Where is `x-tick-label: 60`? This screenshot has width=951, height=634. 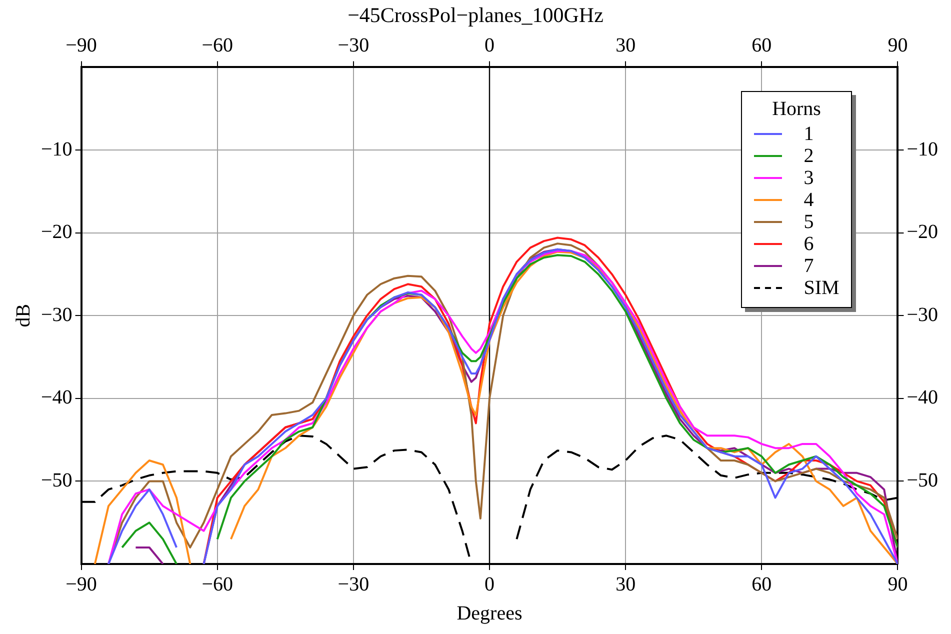 x-tick-label: 60 is located at coordinates (762, 584).